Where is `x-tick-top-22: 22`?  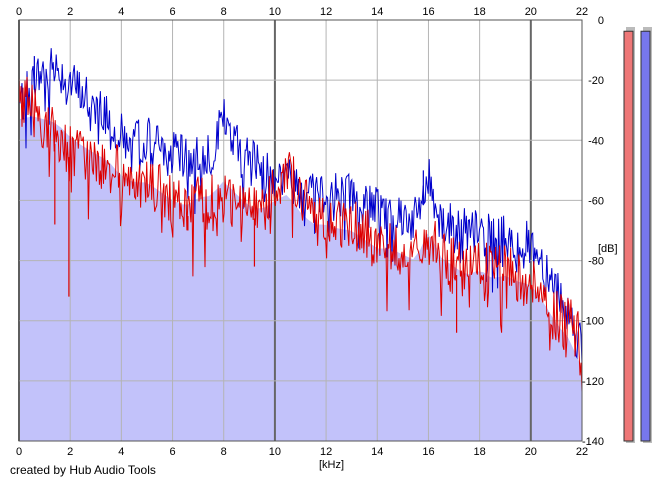
x-tick-top-22: 22 is located at coordinates (582, 12).